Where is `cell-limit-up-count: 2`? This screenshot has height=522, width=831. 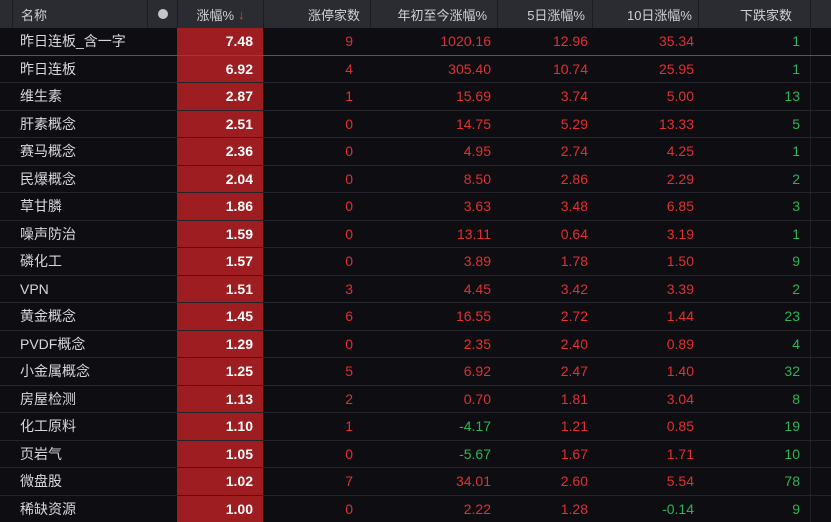
cell-limit-up-count: 2 is located at coordinates (349, 398).